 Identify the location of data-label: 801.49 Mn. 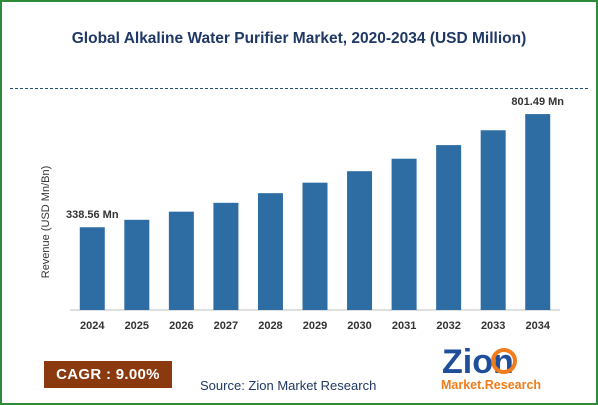
(537, 102).